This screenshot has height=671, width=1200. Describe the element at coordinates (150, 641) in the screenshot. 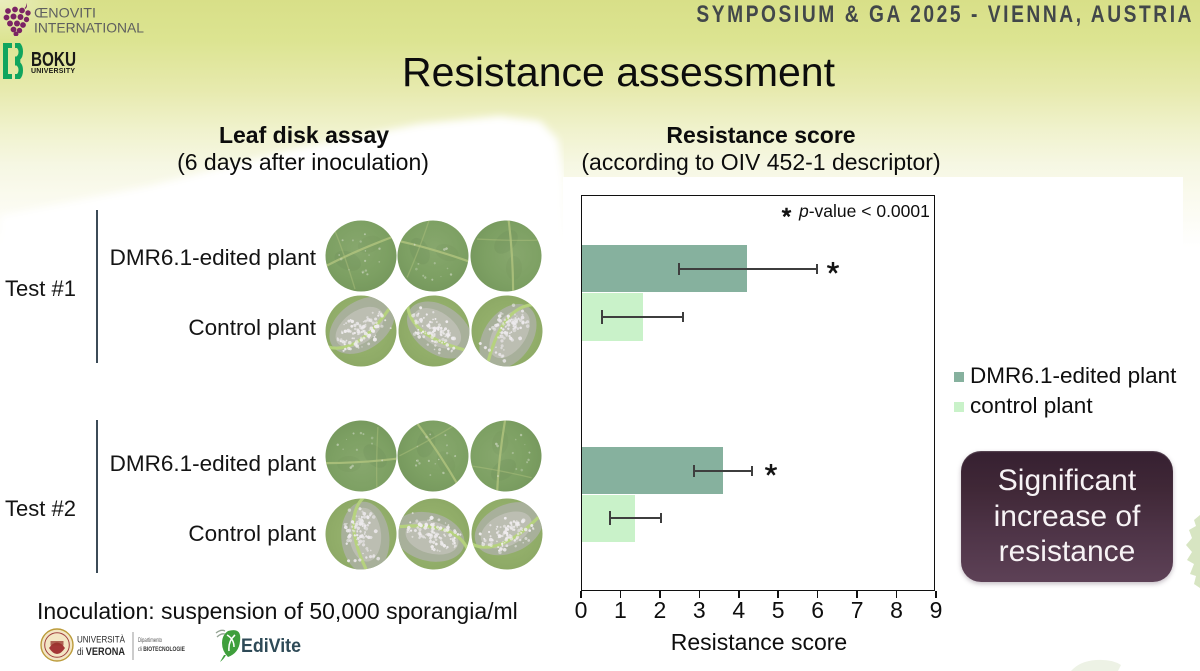

I see `svg-text: Dipartimento` at that location.